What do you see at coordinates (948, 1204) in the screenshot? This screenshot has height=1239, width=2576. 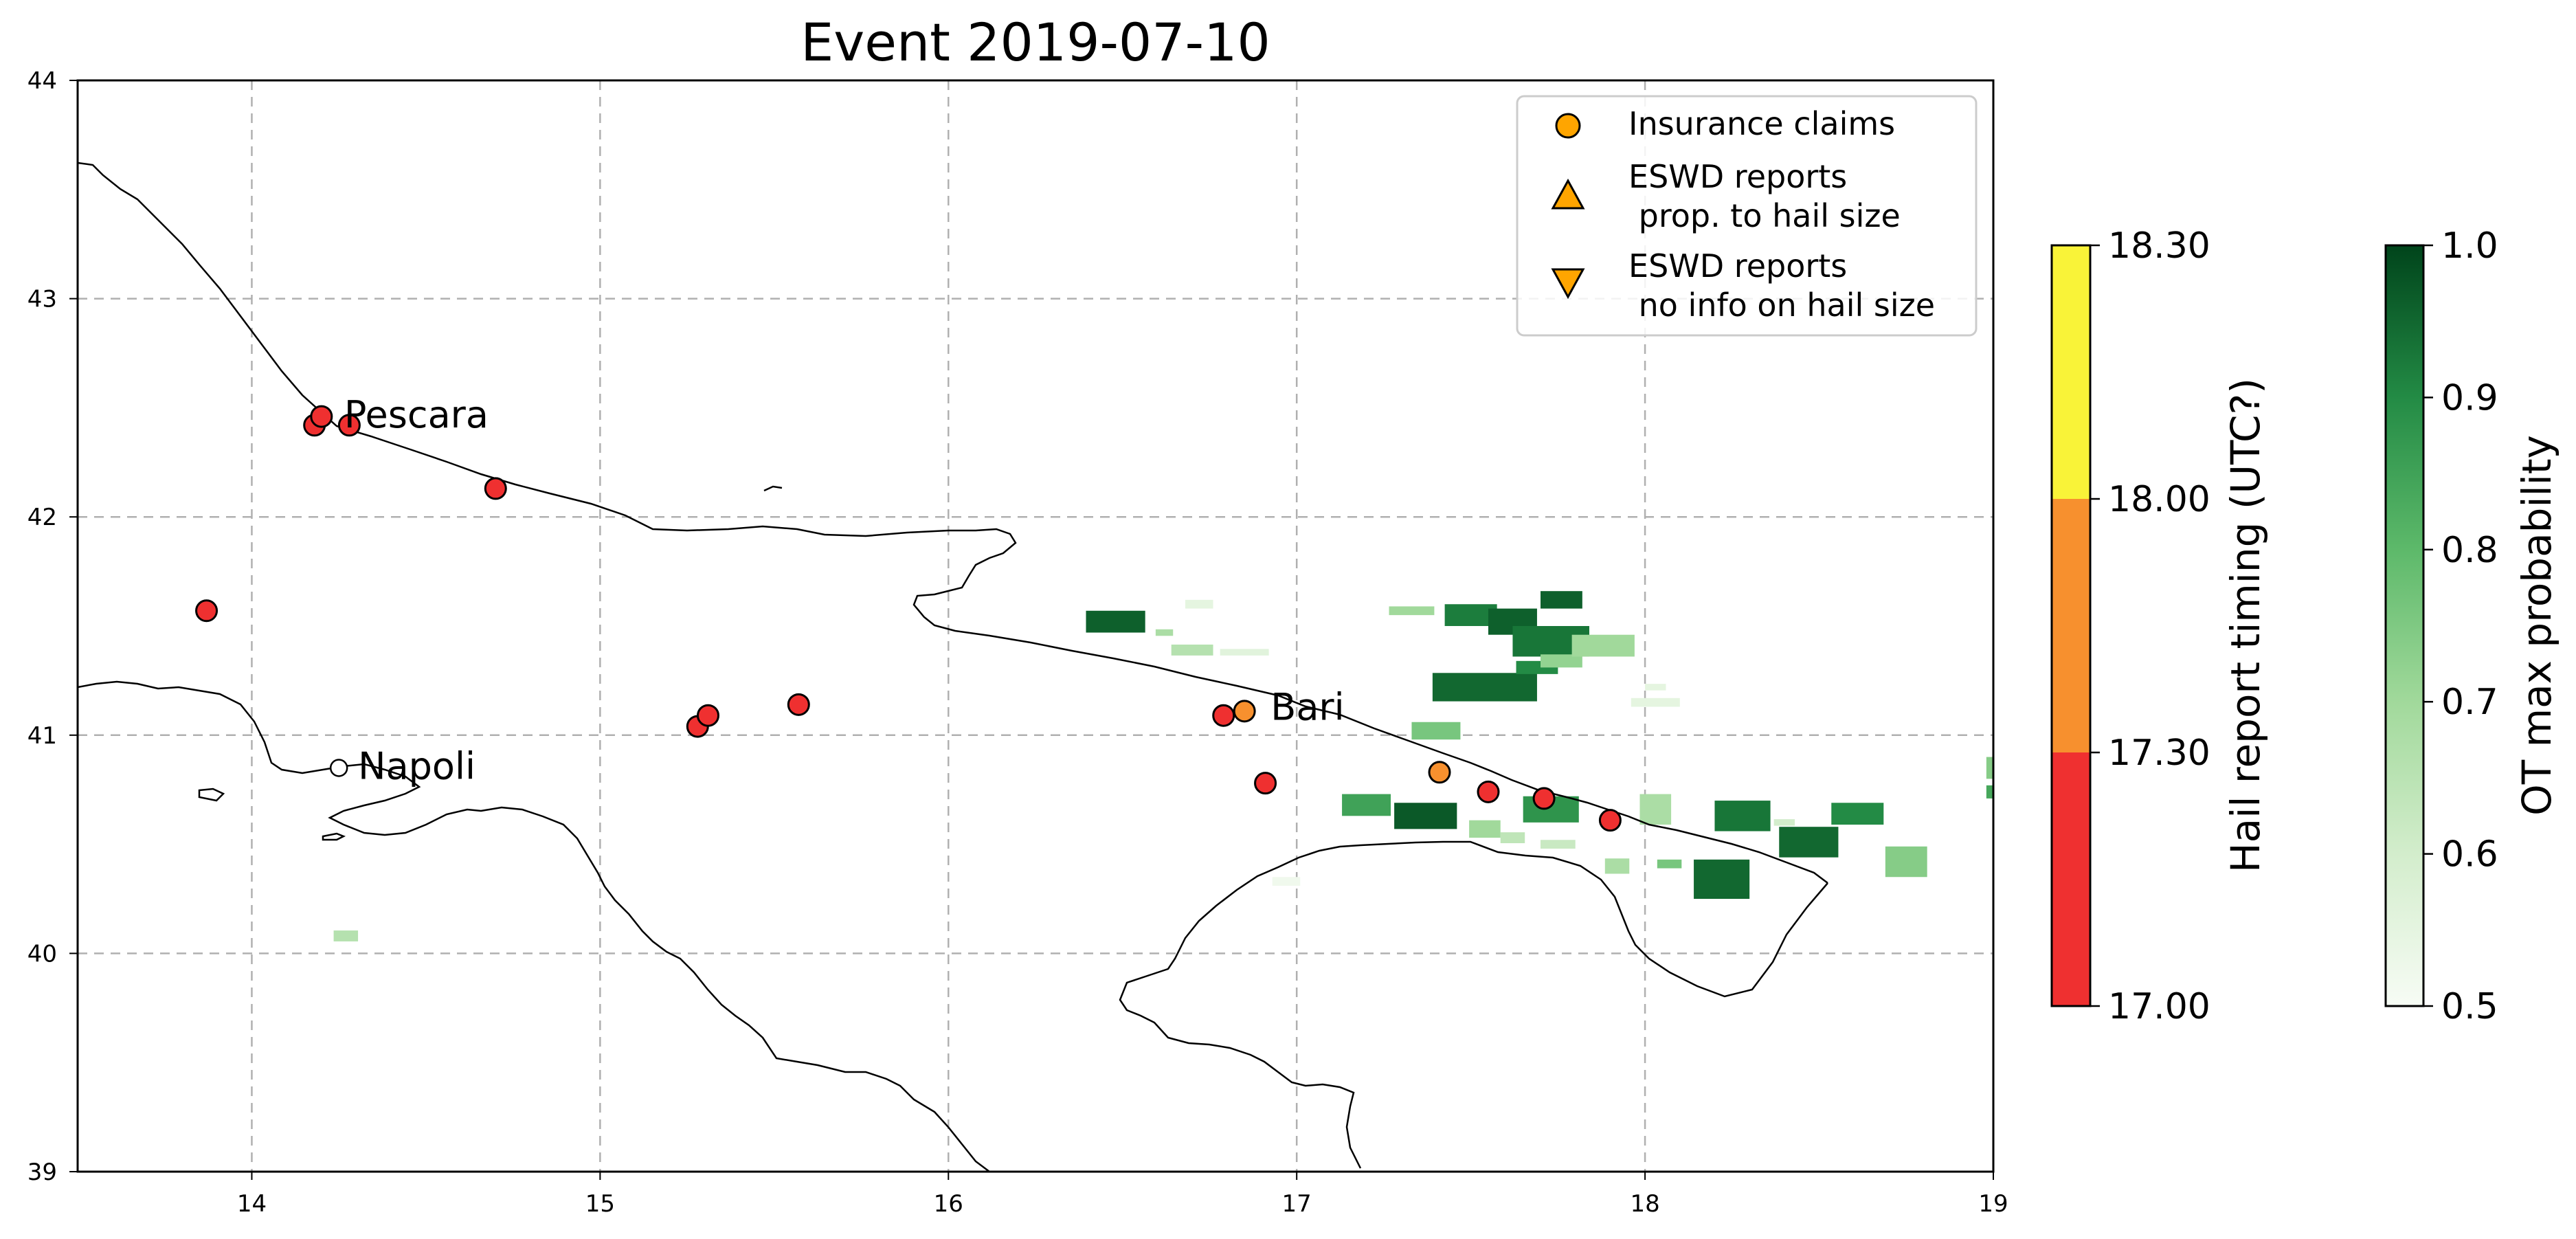 I see `x-tick-label: 16` at bounding box center [948, 1204].